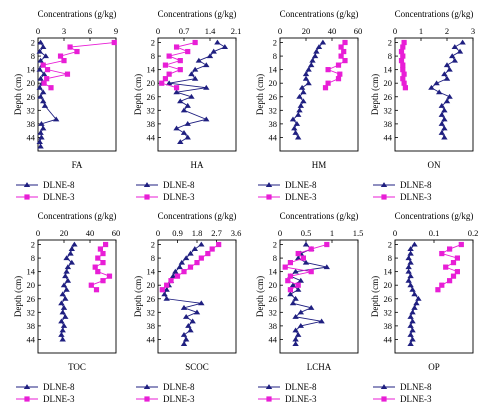  I want to click on legend-label-dlne-3: DLNE-3, so click(59, 398).